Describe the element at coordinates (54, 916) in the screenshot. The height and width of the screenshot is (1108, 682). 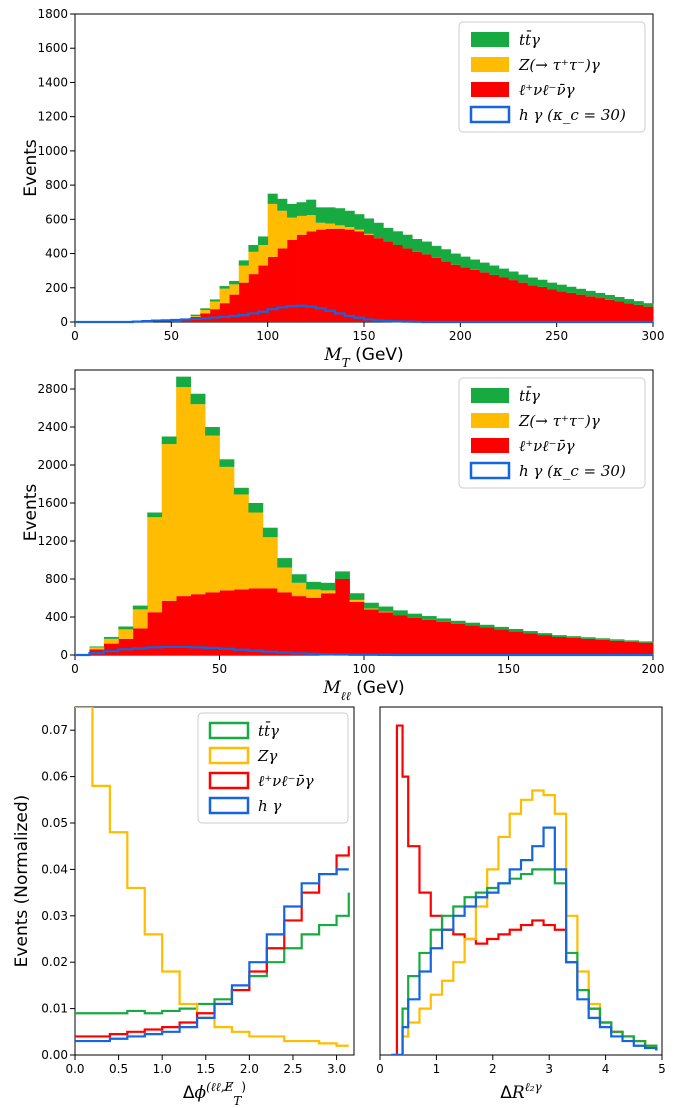
I see `y-tick-label: 0.03` at that location.